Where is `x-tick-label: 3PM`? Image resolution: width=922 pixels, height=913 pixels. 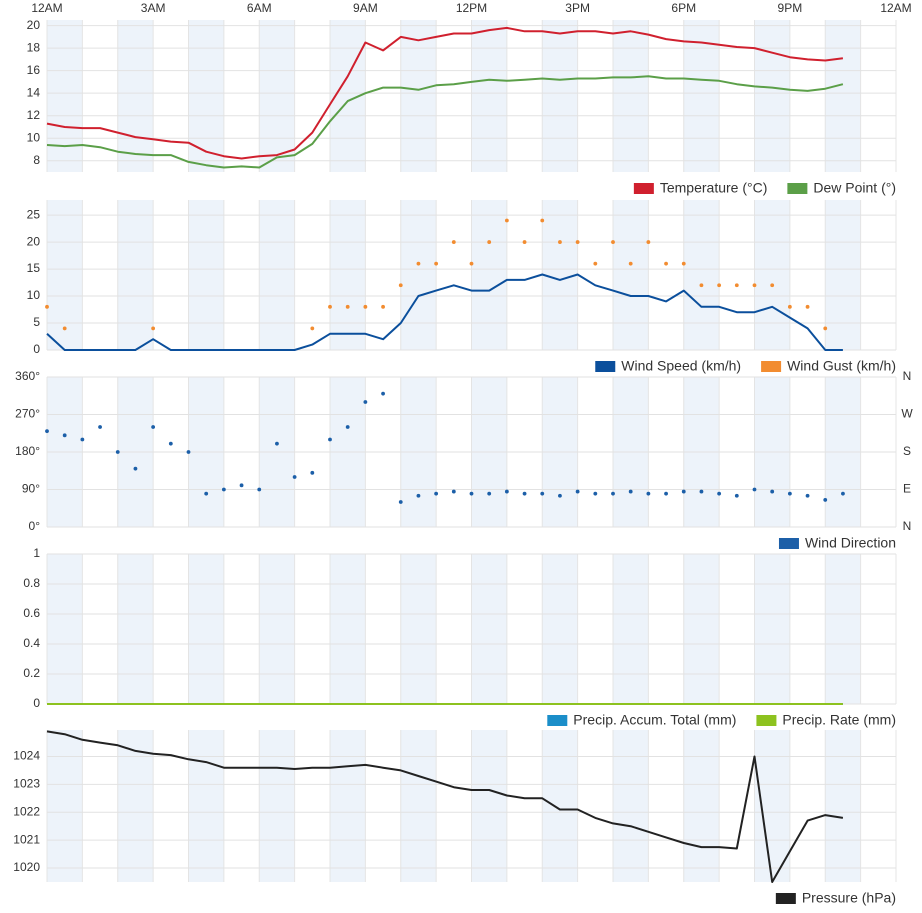 x-tick-label: 3PM is located at coordinates (577, 8).